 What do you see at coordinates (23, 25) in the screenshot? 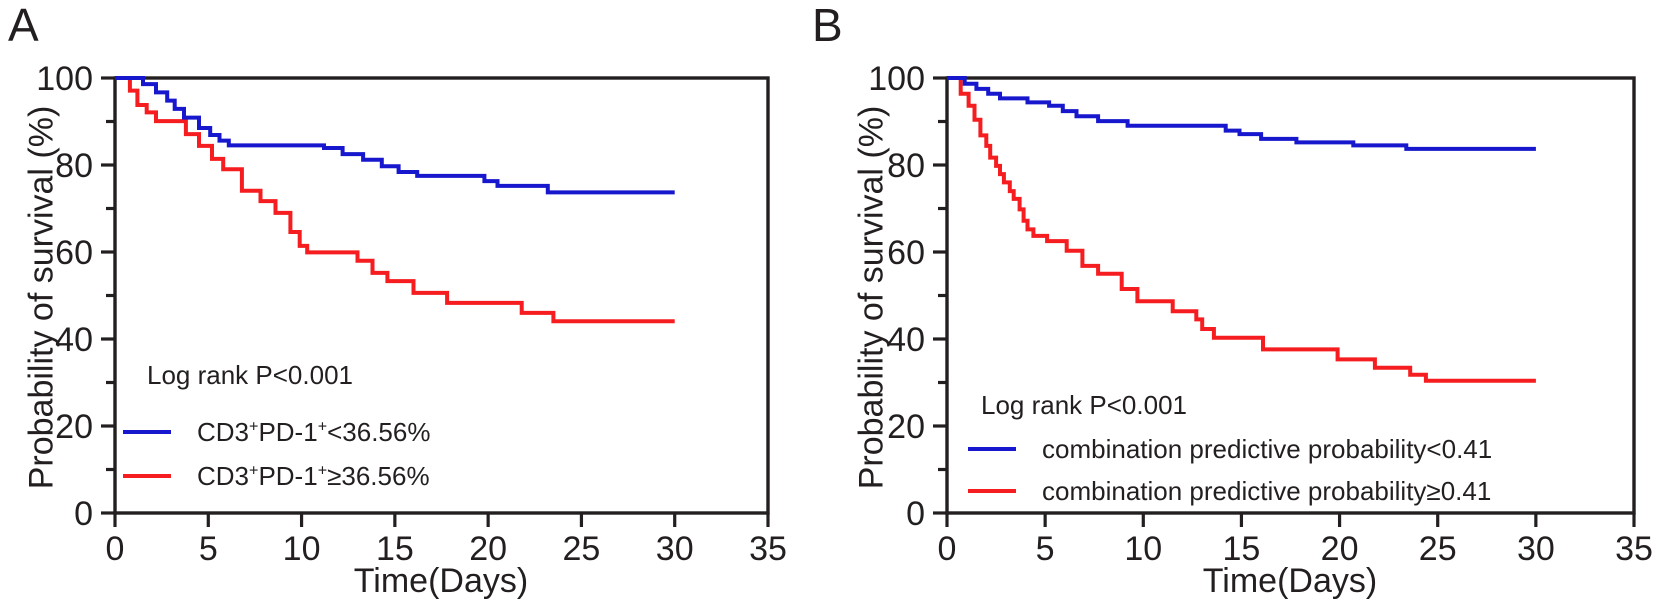
I see `panel-a-letter: A` at bounding box center [23, 25].